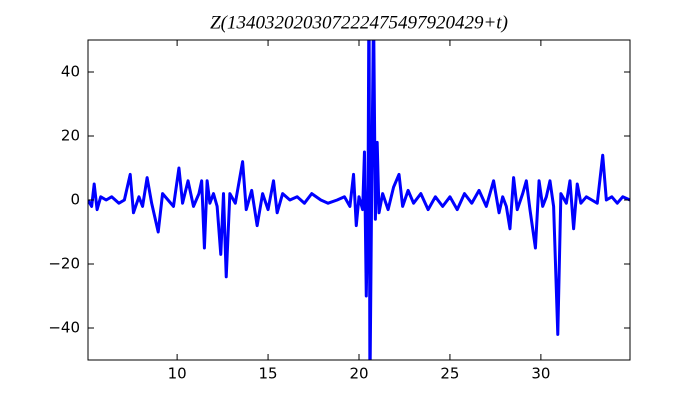 This screenshot has width=700, height=400. What do you see at coordinates (449, 374) in the screenshot?
I see `x-tick-label: 25` at bounding box center [449, 374].